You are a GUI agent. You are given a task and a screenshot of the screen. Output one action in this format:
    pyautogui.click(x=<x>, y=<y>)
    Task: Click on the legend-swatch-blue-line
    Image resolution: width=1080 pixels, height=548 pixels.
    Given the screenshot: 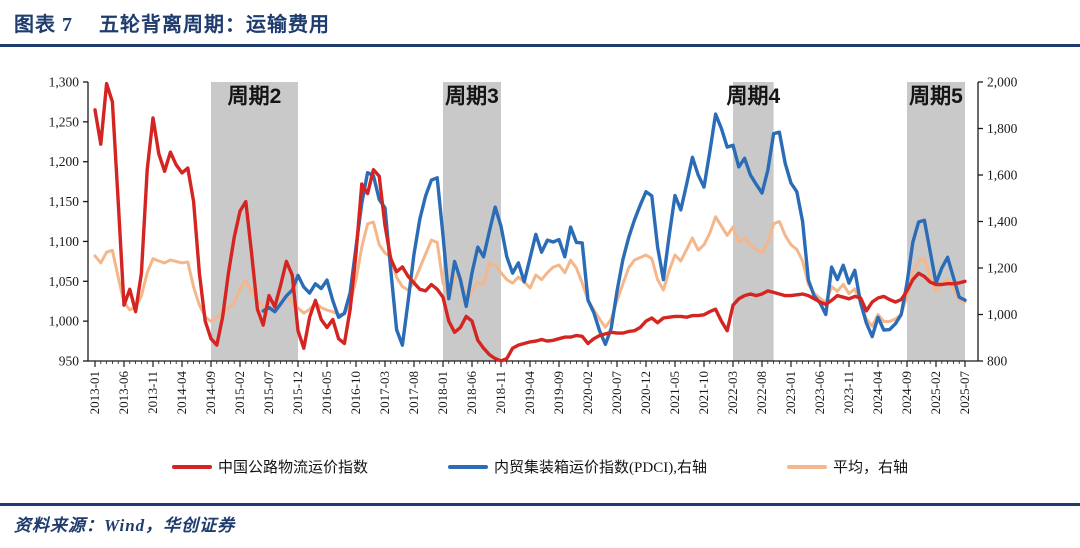 What is the action you would take?
    pyautogui.click(x=468, y=466)
    